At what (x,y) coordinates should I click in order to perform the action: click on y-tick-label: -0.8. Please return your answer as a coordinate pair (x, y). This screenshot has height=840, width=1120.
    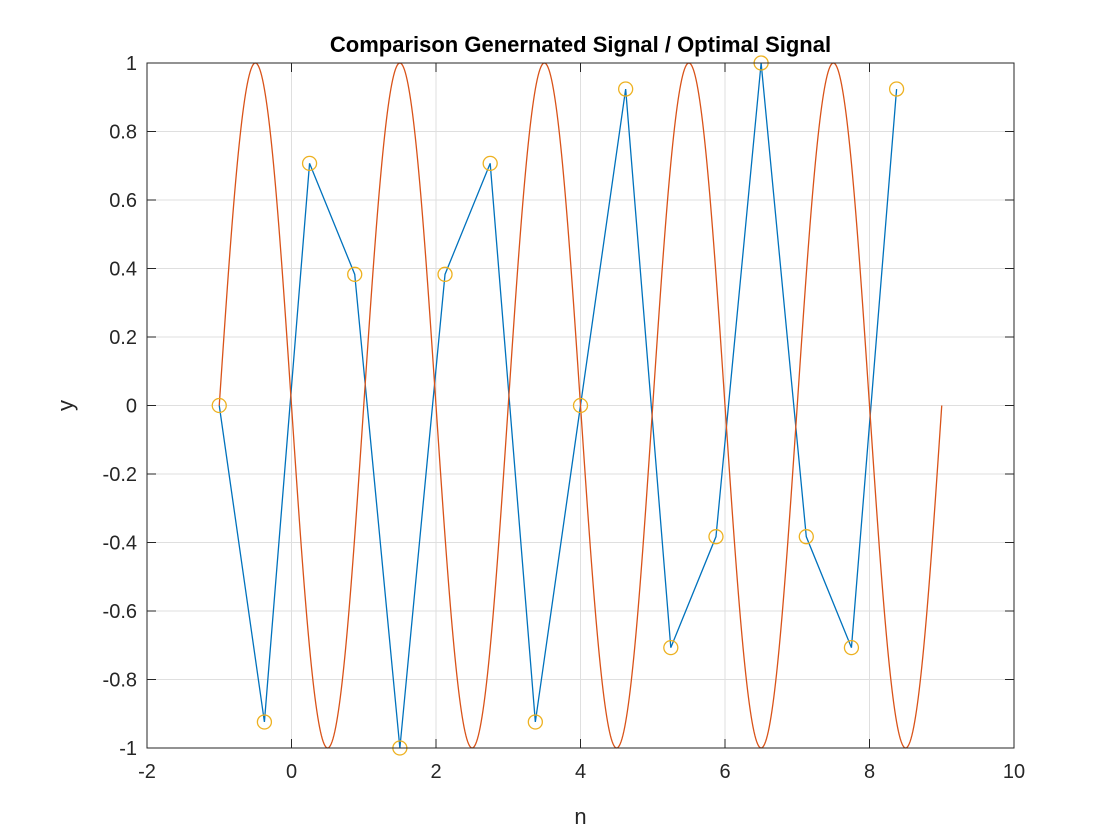
    Looking at the image, I should click on (120, 681).